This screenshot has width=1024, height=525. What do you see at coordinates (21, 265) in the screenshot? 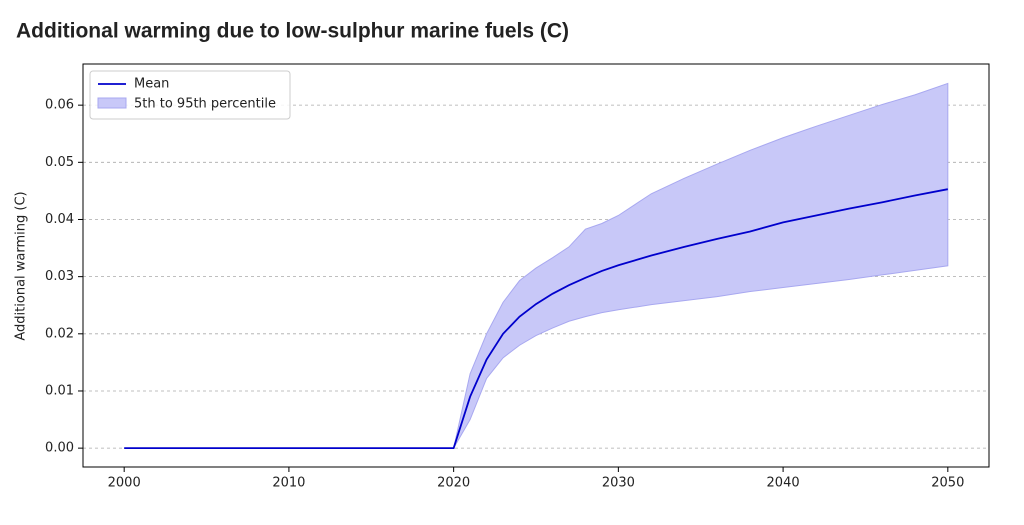
I see `y-axis-label: Additional warming (C)` at bounding box center [21, 265].